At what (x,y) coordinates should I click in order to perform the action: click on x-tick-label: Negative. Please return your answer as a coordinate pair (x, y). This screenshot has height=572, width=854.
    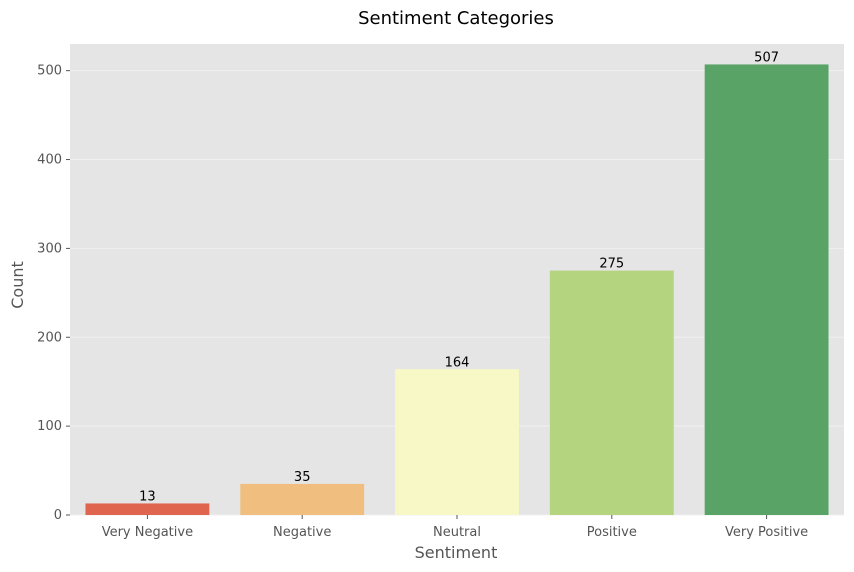
    Looking at the image, I should click on (302, 532).